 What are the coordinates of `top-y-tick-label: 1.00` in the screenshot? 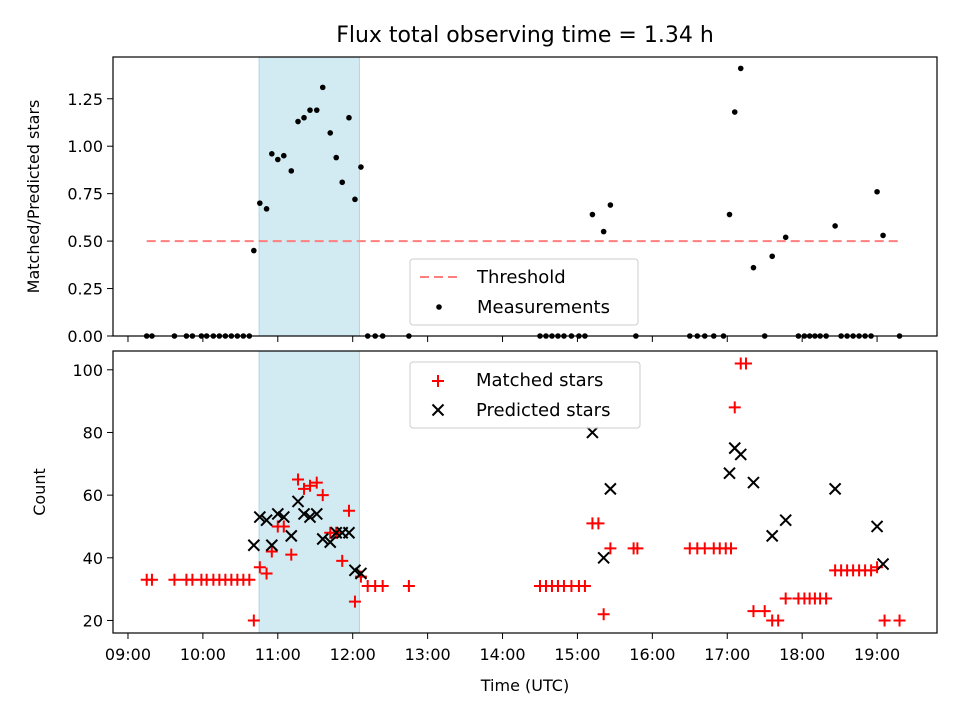 It's located at (85, 146).